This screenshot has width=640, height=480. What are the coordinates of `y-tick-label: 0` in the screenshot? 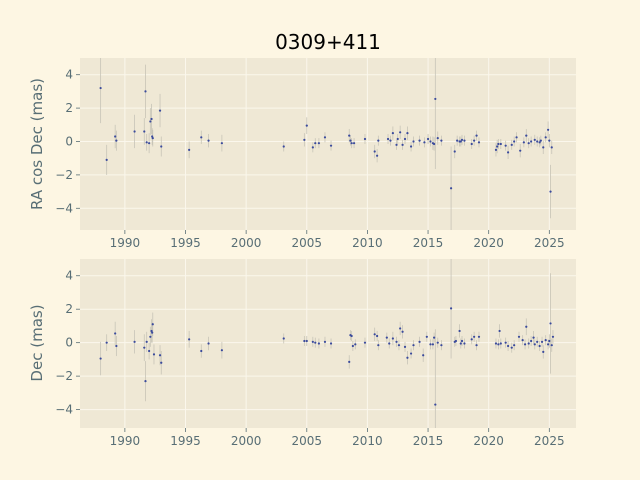 It's located at (69, 343).